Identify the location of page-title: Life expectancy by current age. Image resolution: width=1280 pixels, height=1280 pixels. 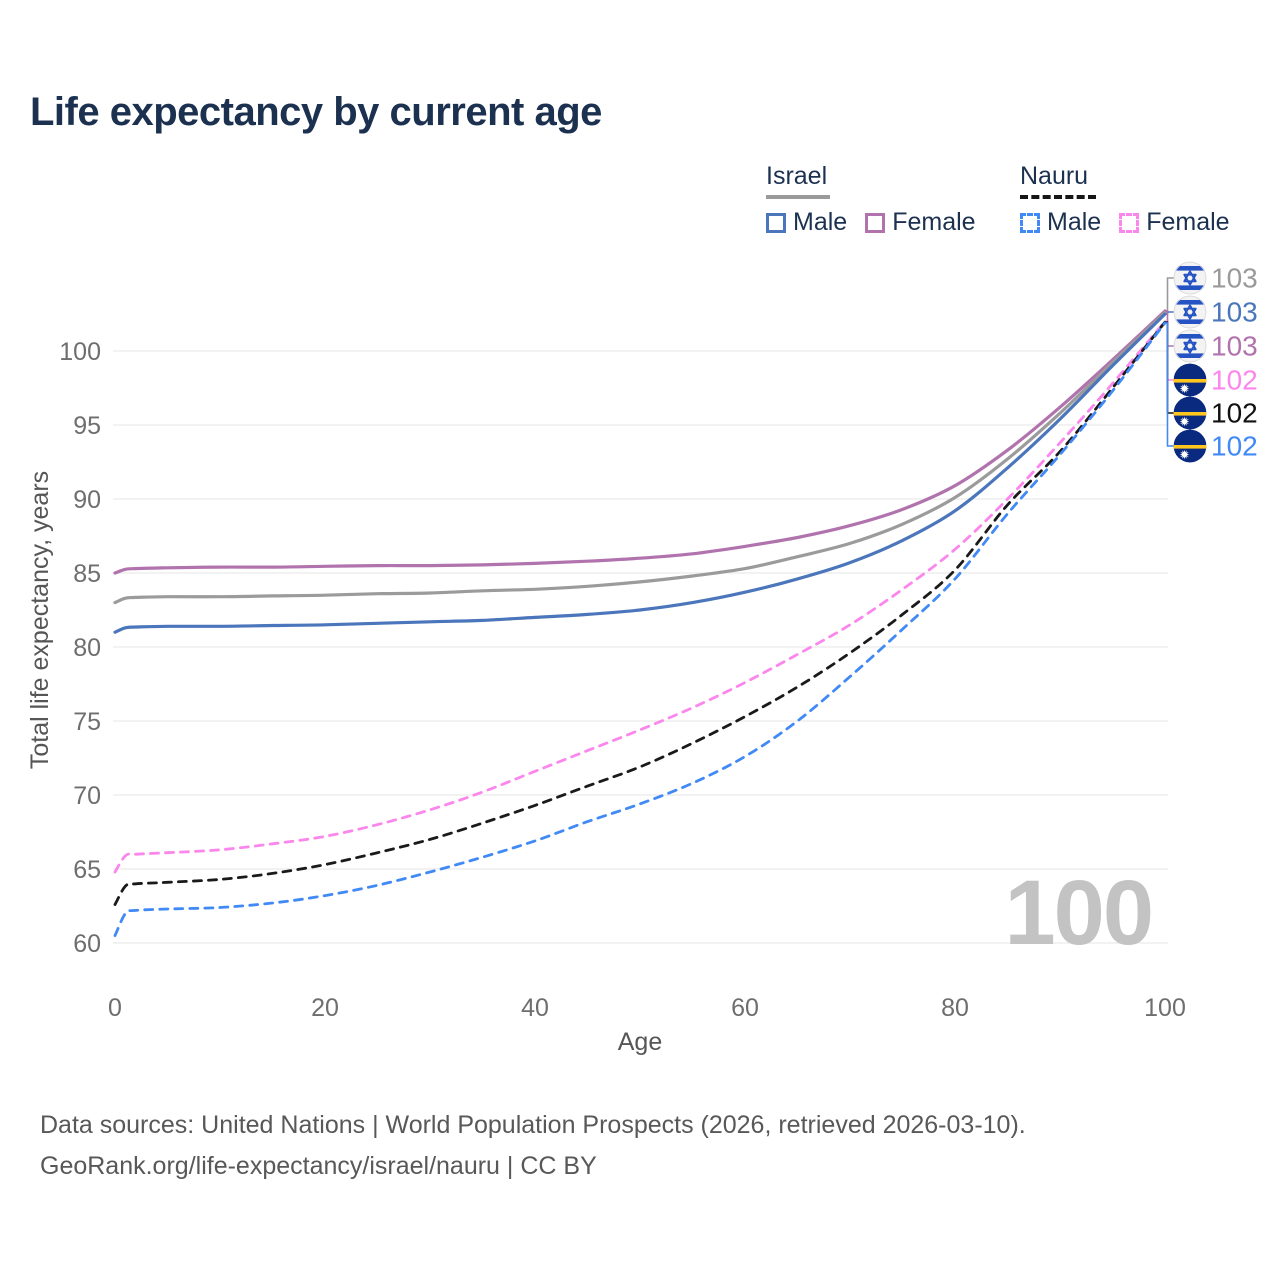
(316, 112).